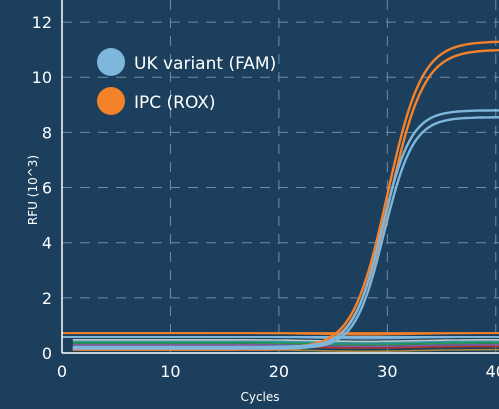 The image size is (499, 409). What do you see at coordinates (42, 77) in the screenshot?
I see `y-tick-label: 10` at bounding box center [42, 77].